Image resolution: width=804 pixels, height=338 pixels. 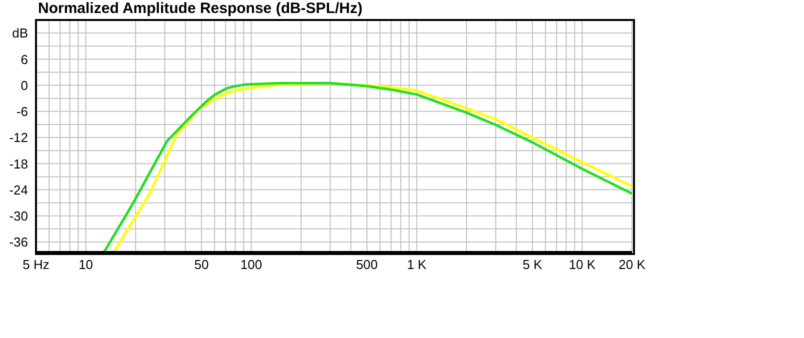 I want to click on x-tick-label: 5 Hz, so click(x=36, y=264).